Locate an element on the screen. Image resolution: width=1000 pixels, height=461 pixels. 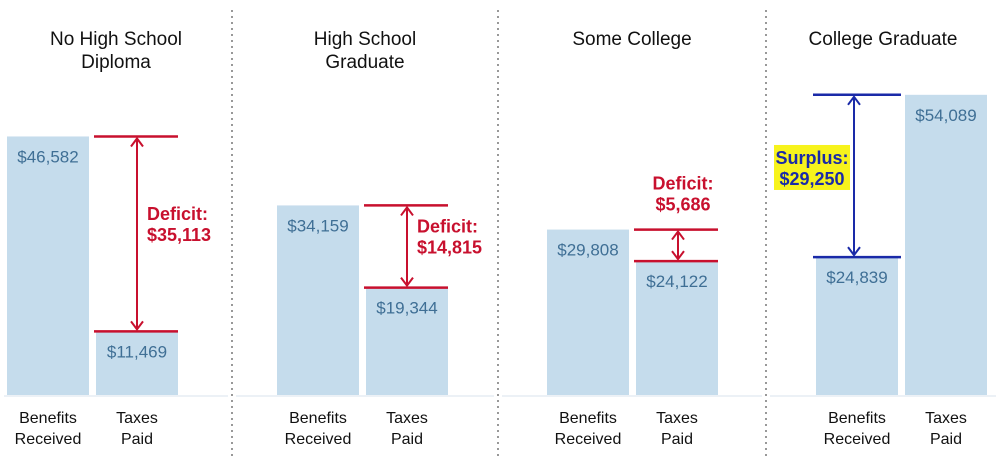
annotation-amount: $29,250 is located at coordinates (811, 179).